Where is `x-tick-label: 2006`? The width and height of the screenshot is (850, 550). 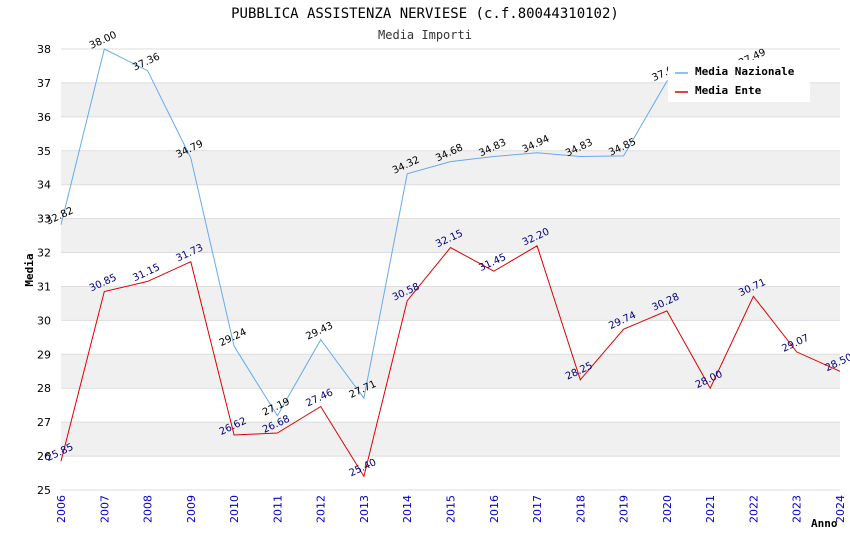
x-tick-label: 2006 is located at coordinates (61, 509).